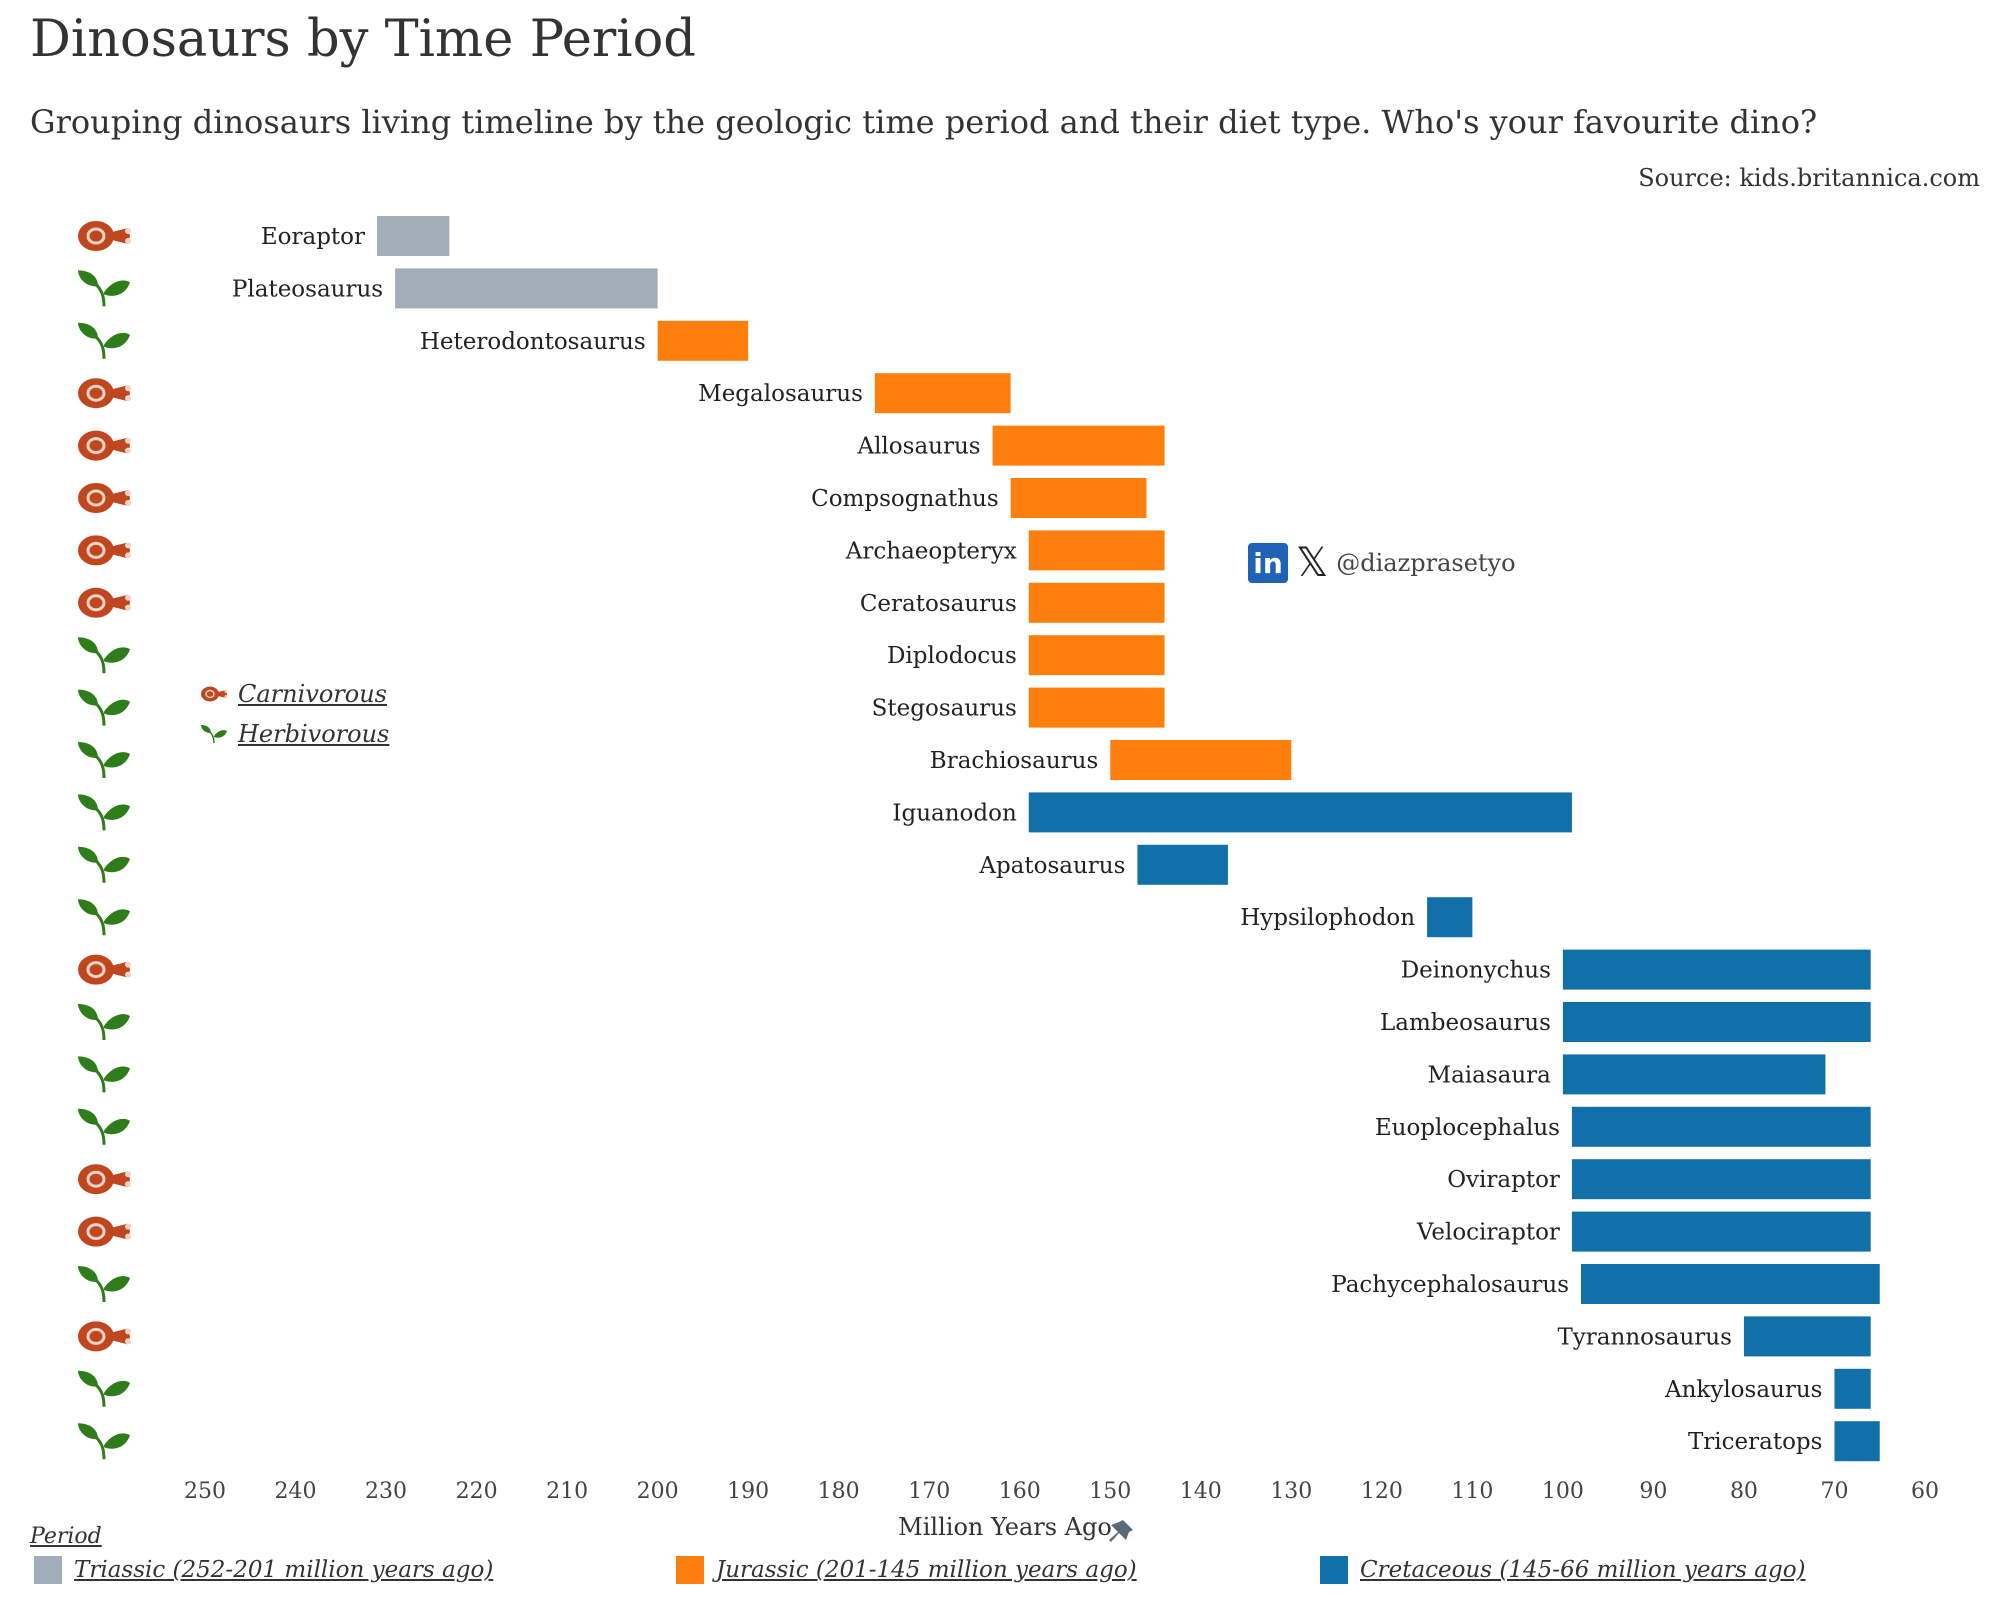  Describe the element at coordinates (1755, 1442) in the screenshot. I see `dino-label: Triceratops` at that location.